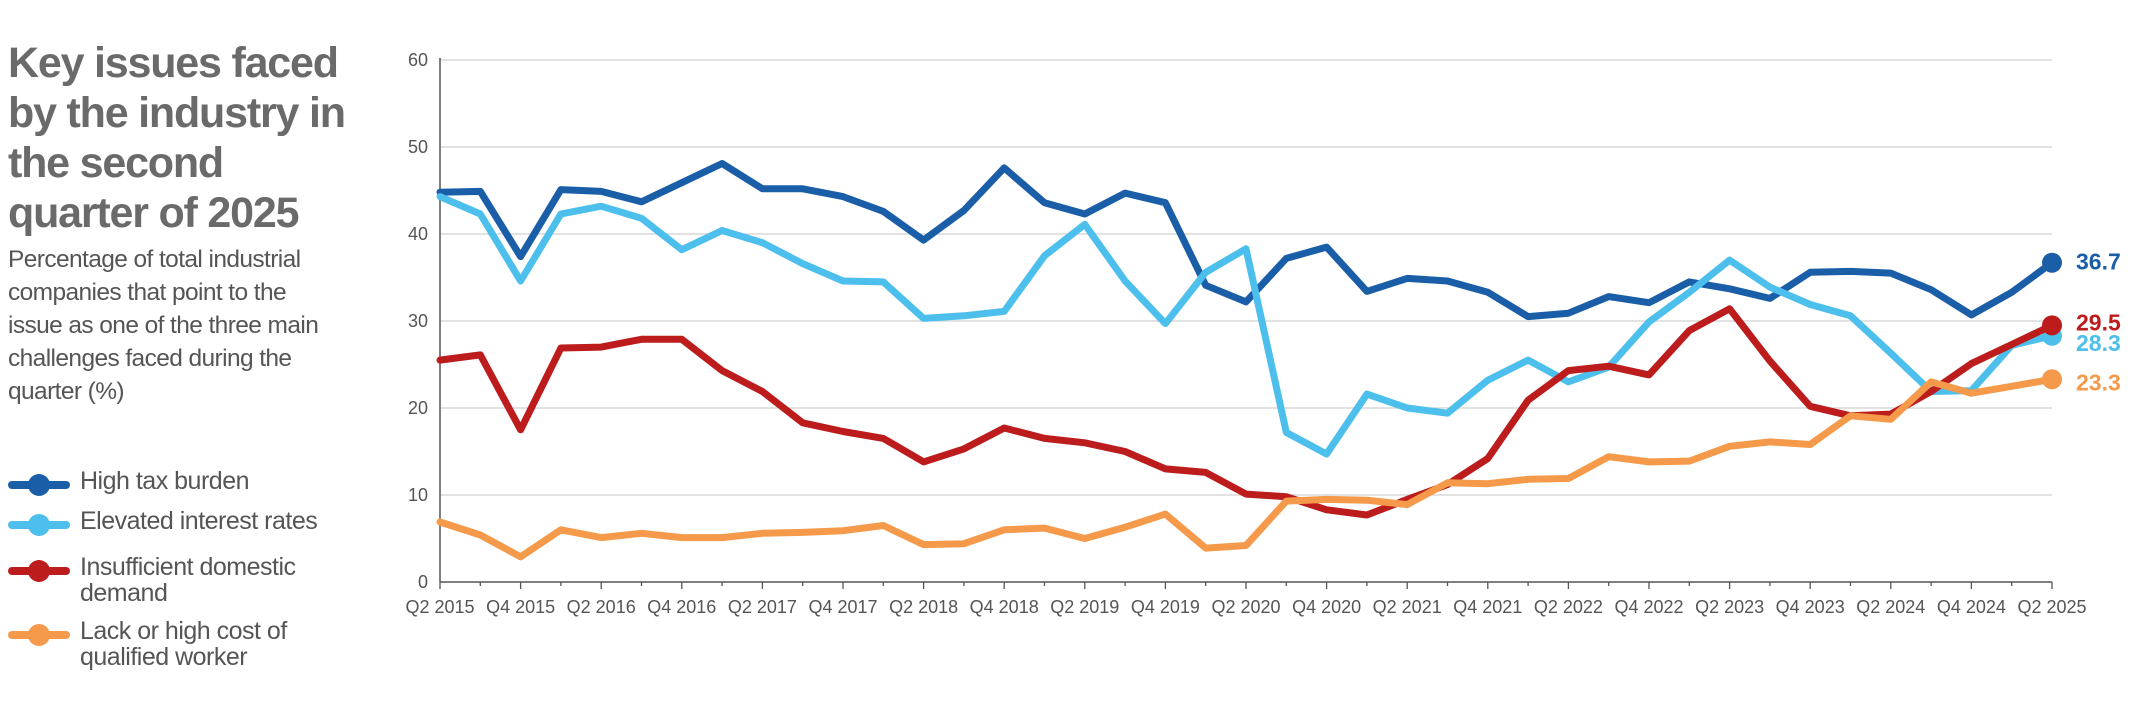 The image size is (2131, 724). I want to click on legend-item-2: Insufficient domestic demand, so click(175, 580).